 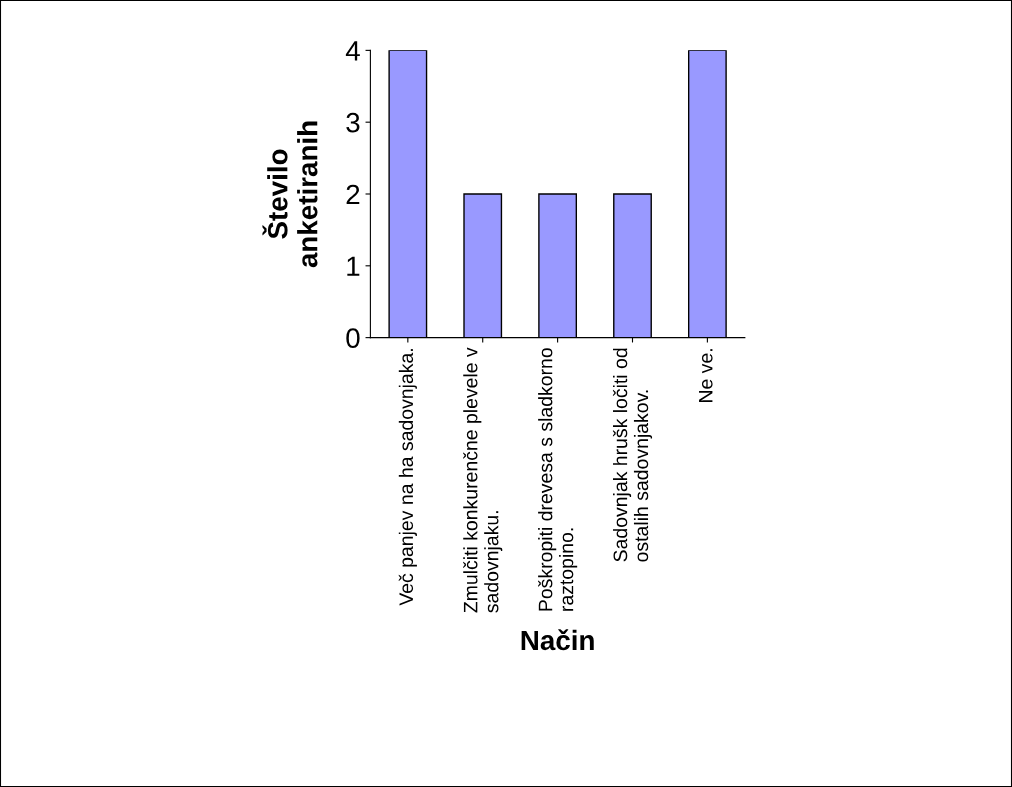 I want to click on x-tick-label: Ne ve., so click(x=706, y=375).